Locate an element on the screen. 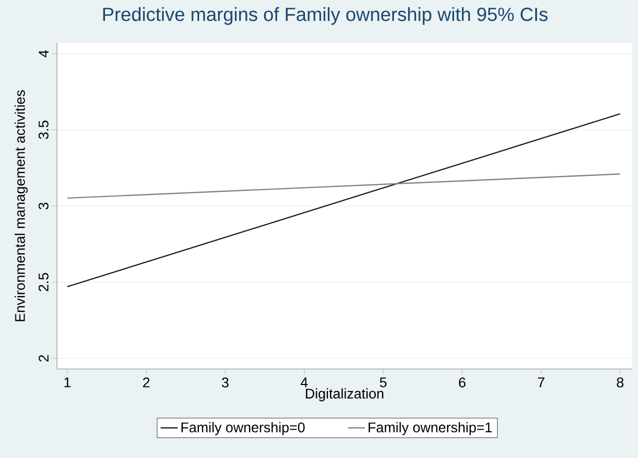 This screenshot has height=458, width=638. y-tick-label: 3 is located at coordinates (43, 206).